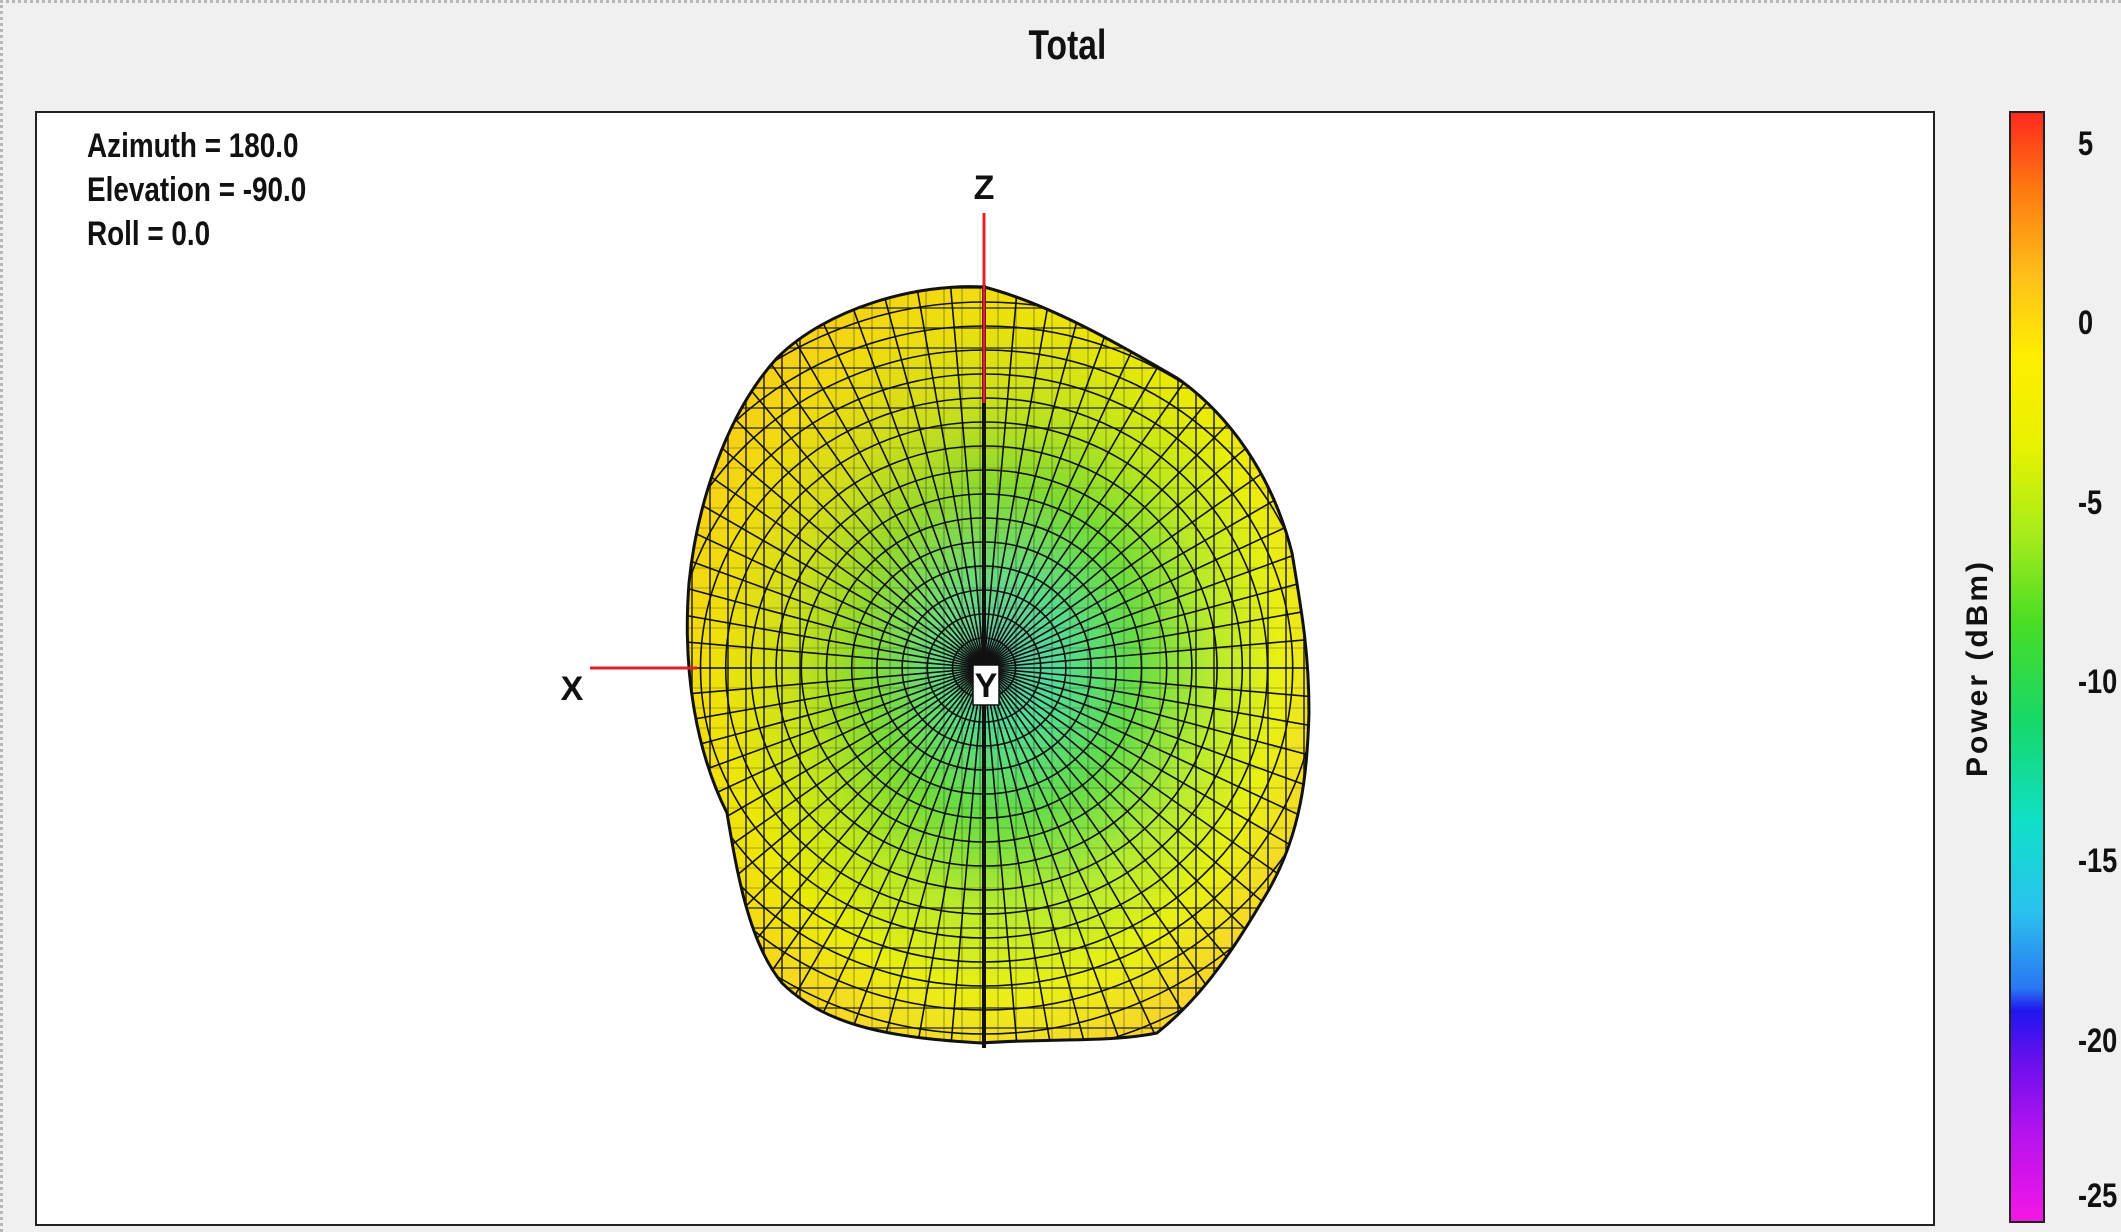  Describe the element at coordinates (2090, 502) in the screenshot. I see `colorbar-tick-label: -5` at that location.